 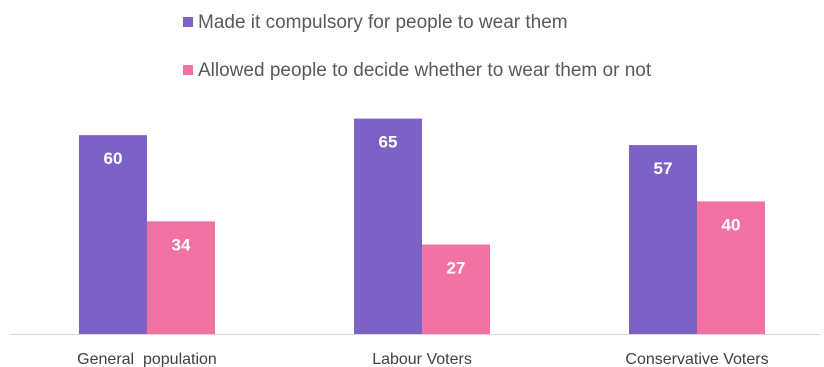 I want to click on data-label-decide-3: 40, so click(x=731, y=224).